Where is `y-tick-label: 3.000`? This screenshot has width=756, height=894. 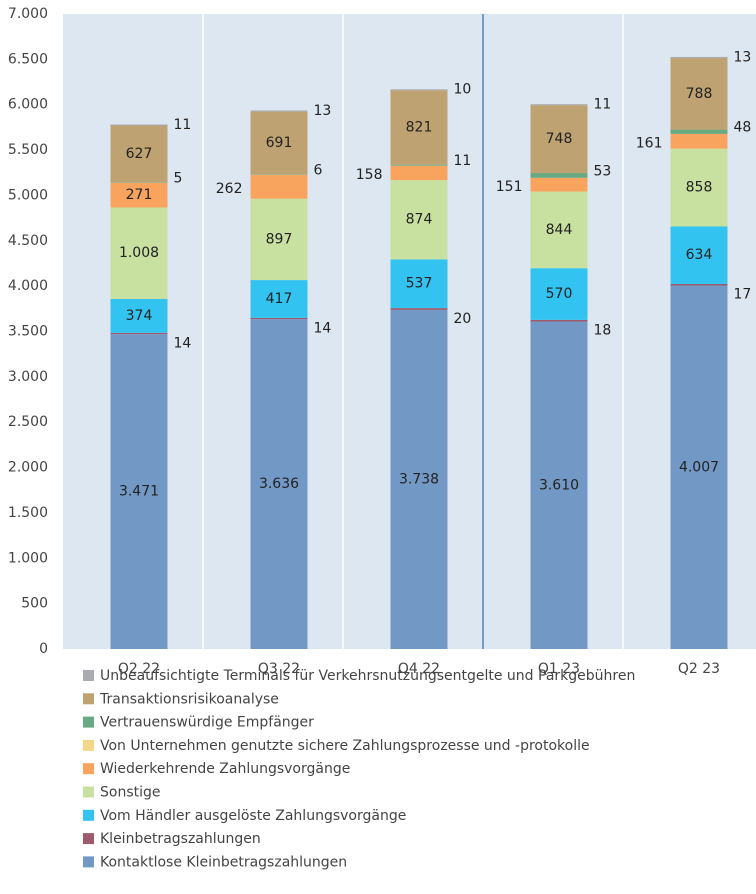 y-tick-label: 3.000 is located at coordinates (28, 377).